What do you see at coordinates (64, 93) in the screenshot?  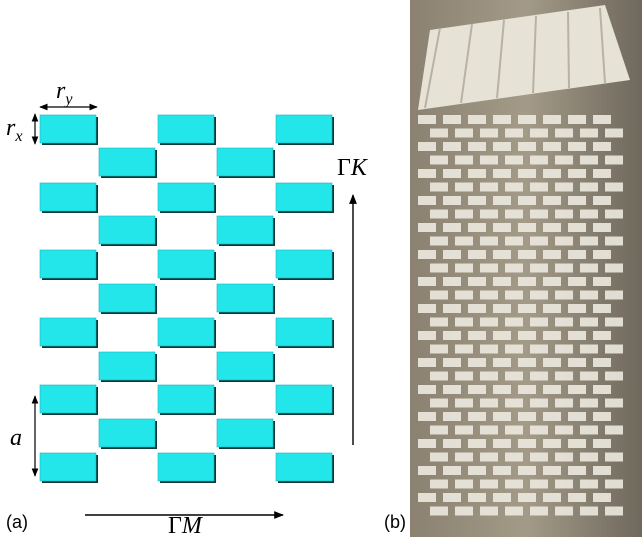 I see `ry-label: ry` at bounding box center [64, 93].